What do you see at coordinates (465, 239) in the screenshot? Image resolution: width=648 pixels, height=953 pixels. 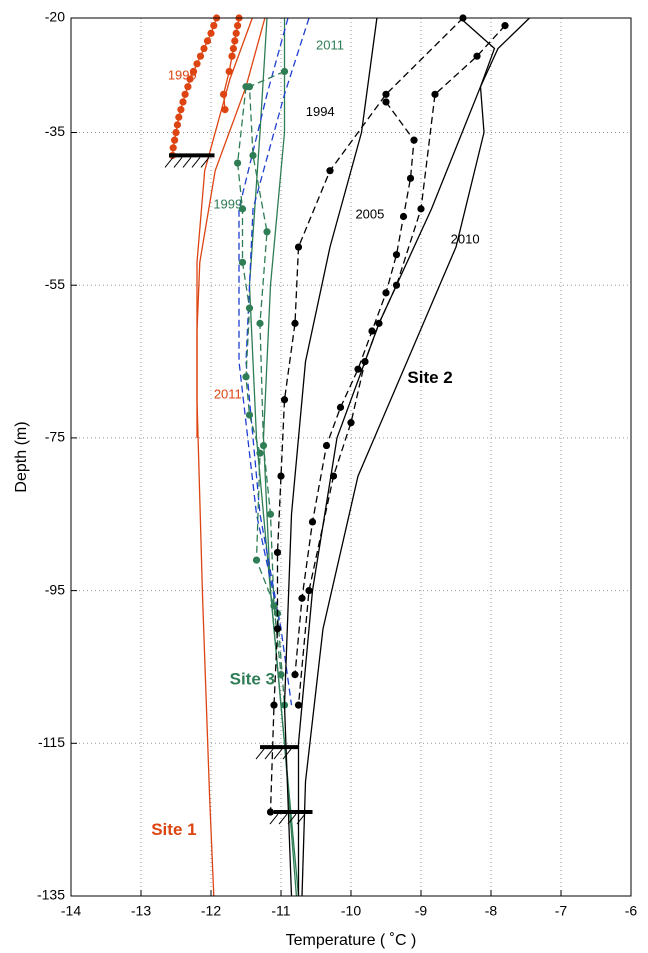 I see `annotation: 2010` at bounding box center [465, 239].